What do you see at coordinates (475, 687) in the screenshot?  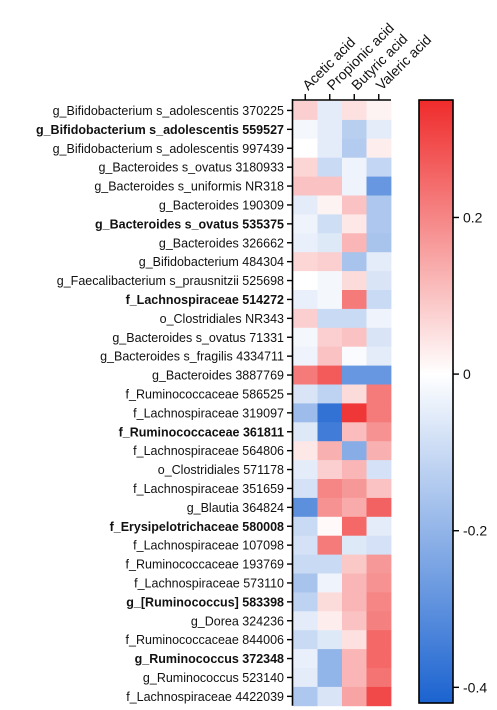 I see `colorbar-tick-label: -0.4` at bounding box center [475, 687].